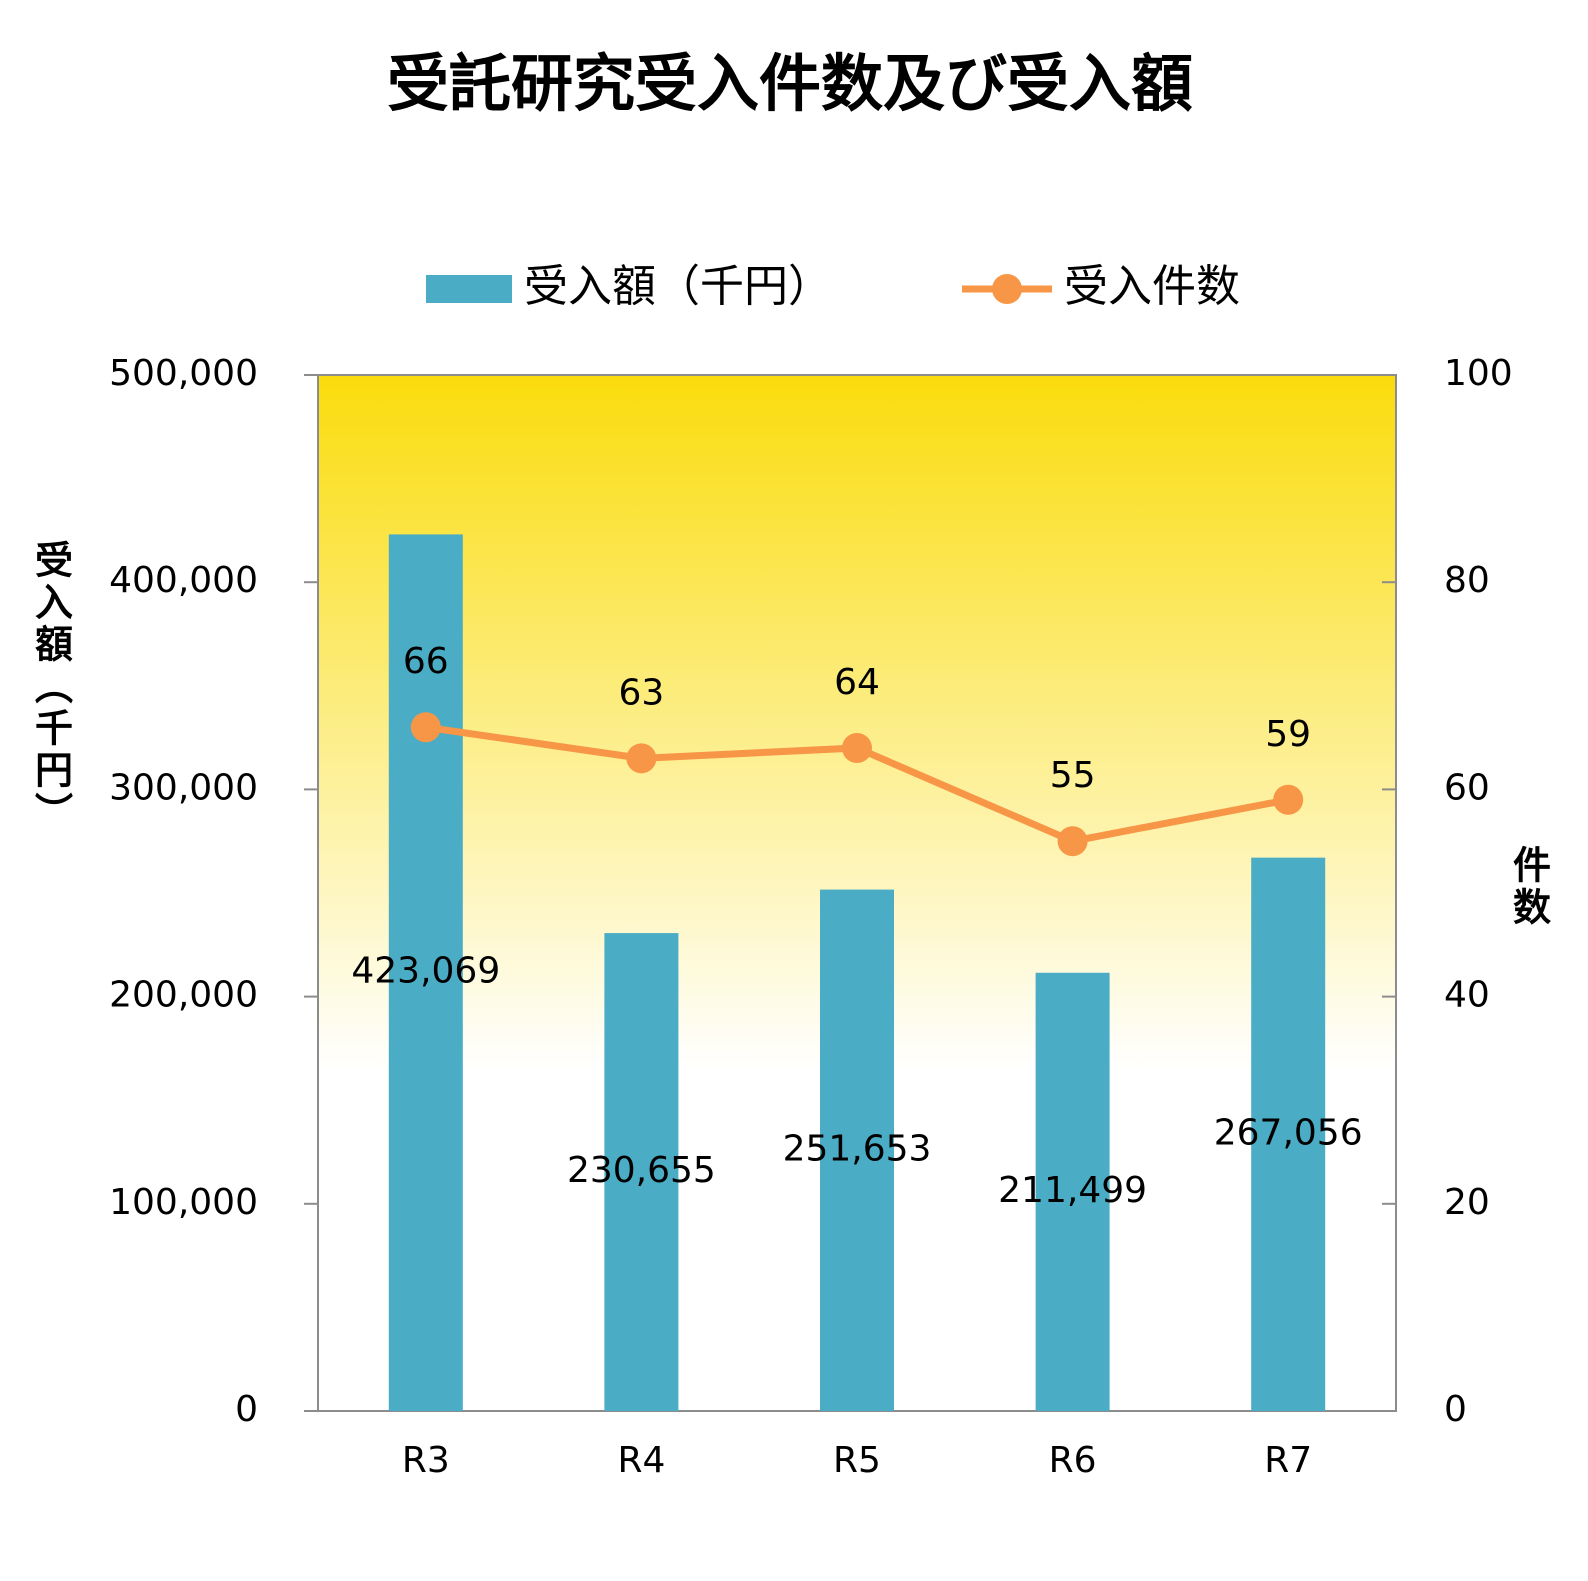 The image size is (1588, 1581). I want to click on y-tick-label: 0, so click(246, 1409).